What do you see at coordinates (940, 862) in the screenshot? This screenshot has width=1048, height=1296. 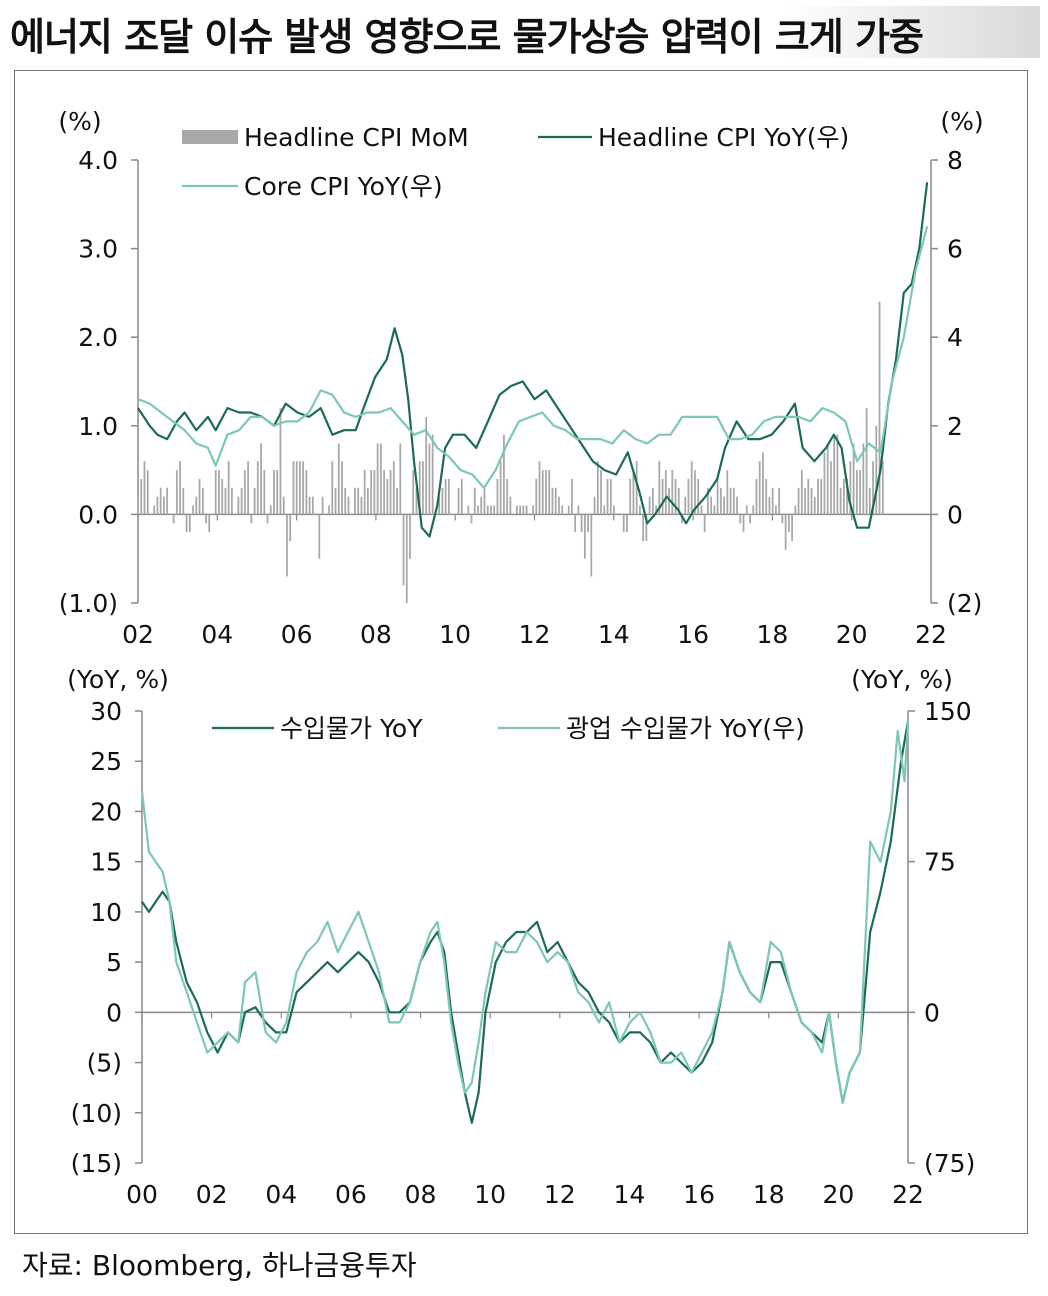 I see `chart2-y-right-tick-label: 75` at bounding box center [940, 862].